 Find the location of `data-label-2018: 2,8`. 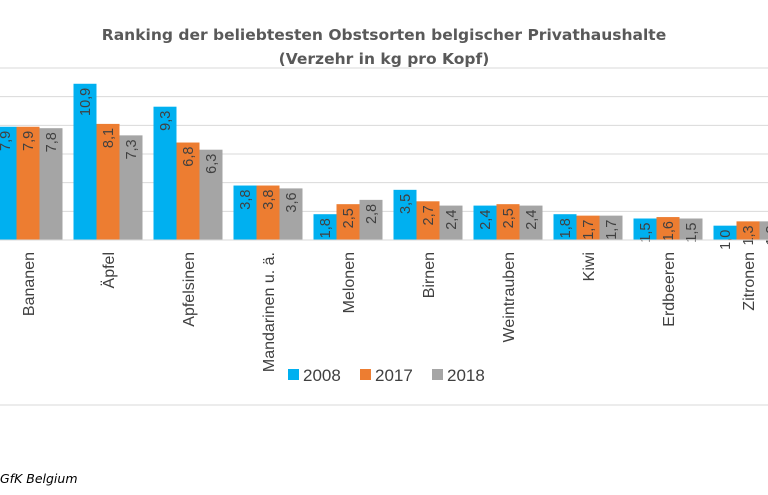

data-label-2018: 2,8 is located at coordinates (372, 214).